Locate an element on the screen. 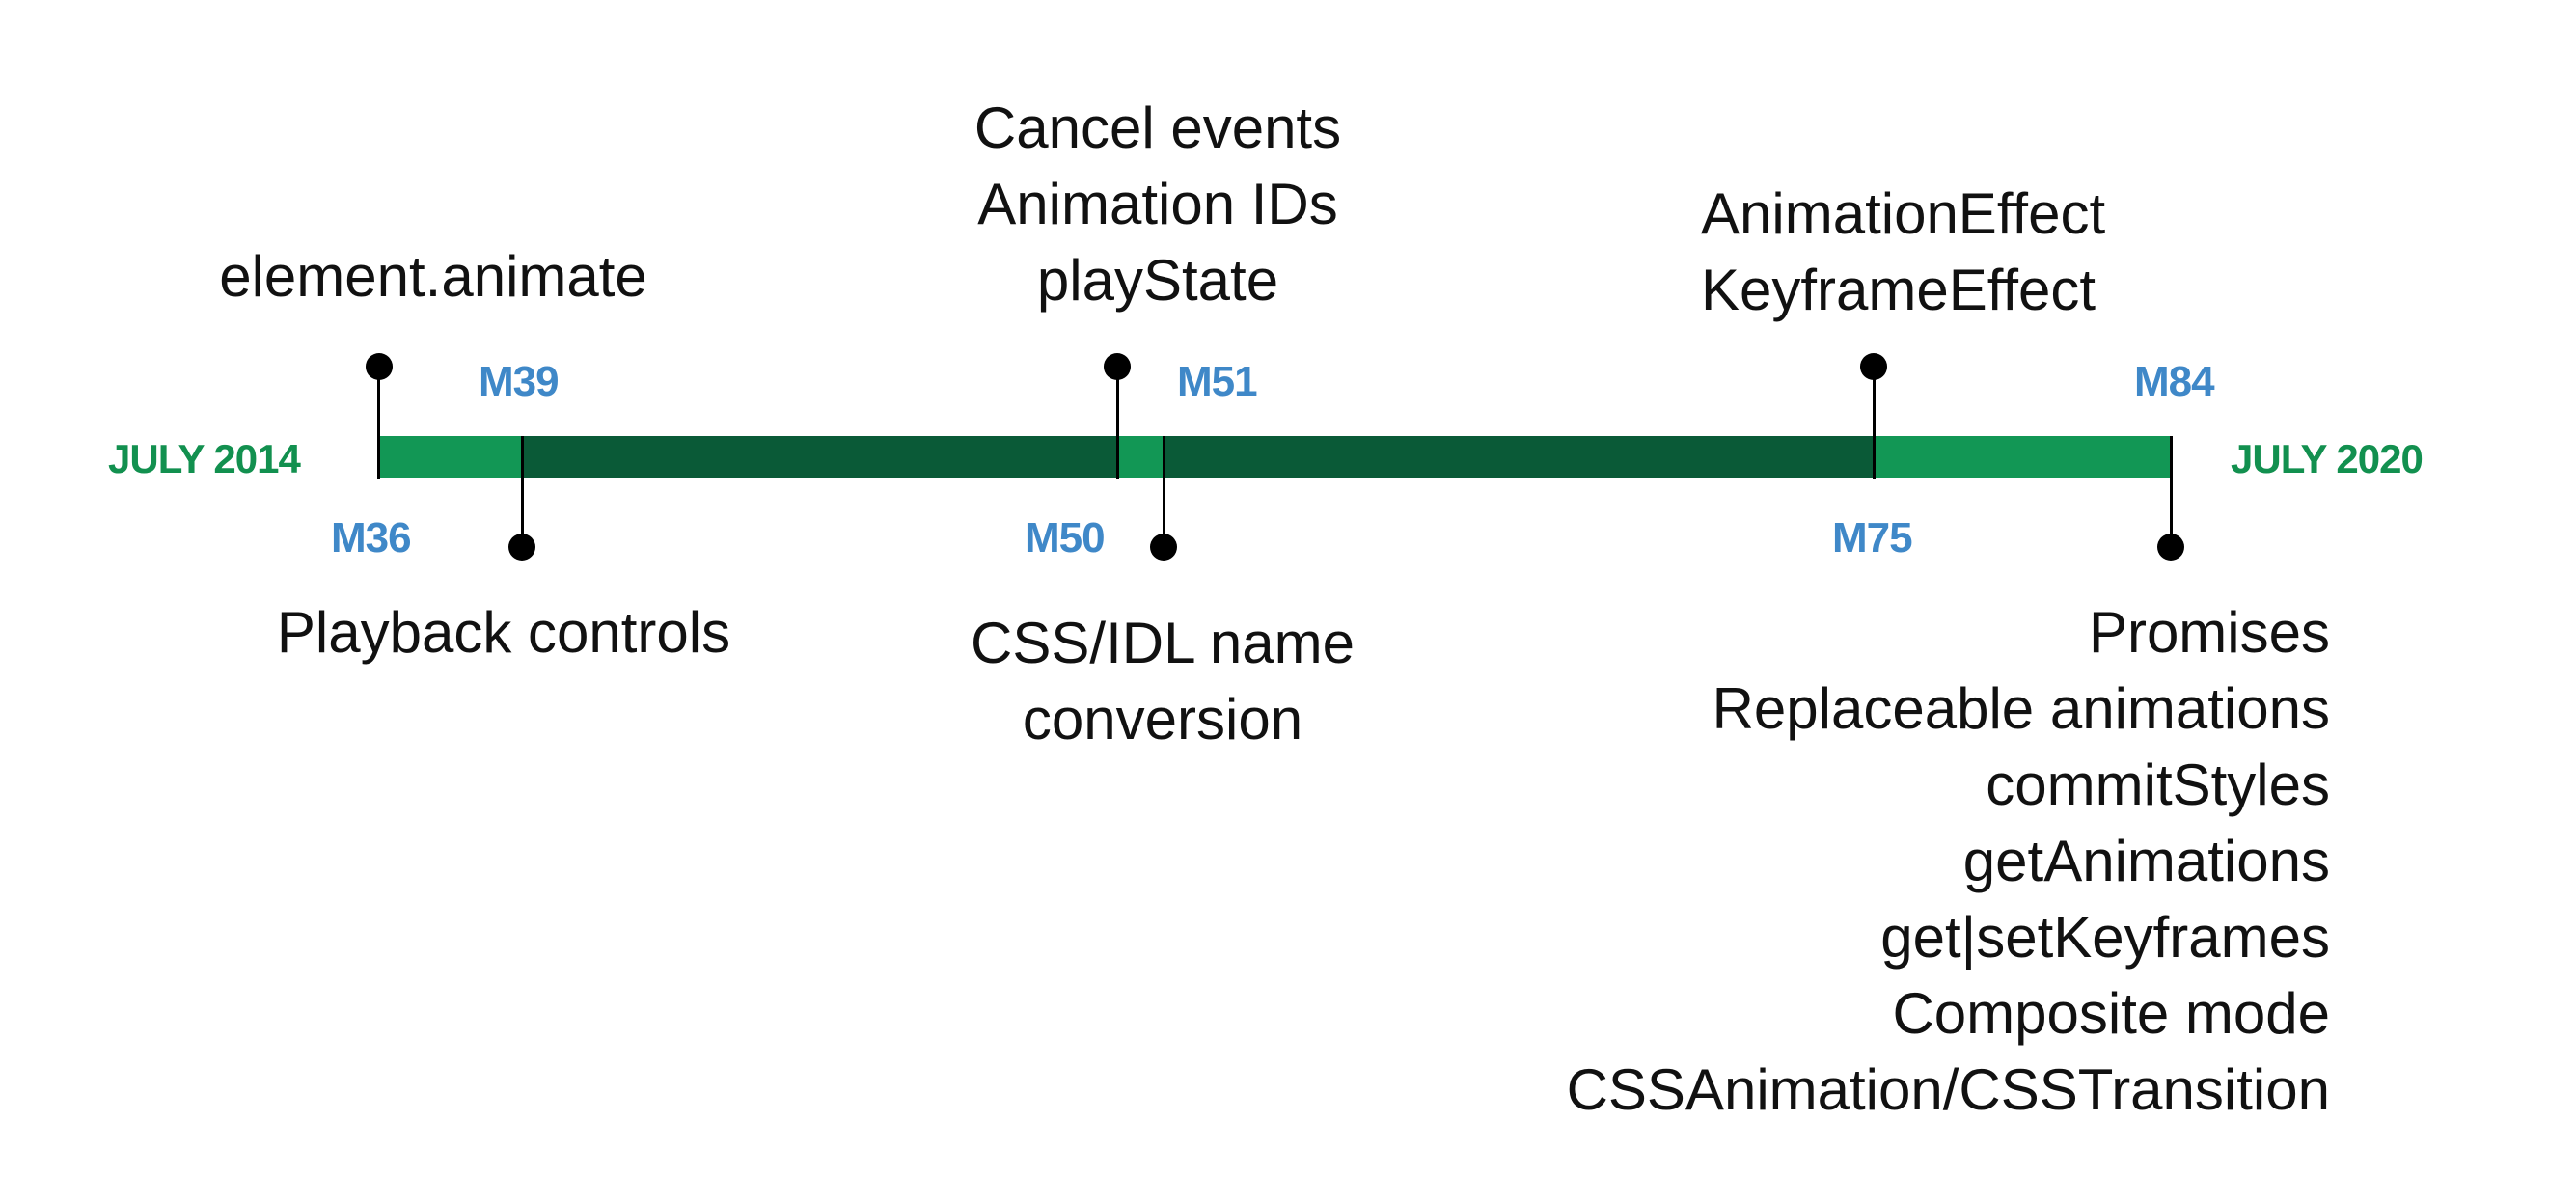  feature-label: CSSAnimation/CSSTransition is located at coordinates (1948, 1089).